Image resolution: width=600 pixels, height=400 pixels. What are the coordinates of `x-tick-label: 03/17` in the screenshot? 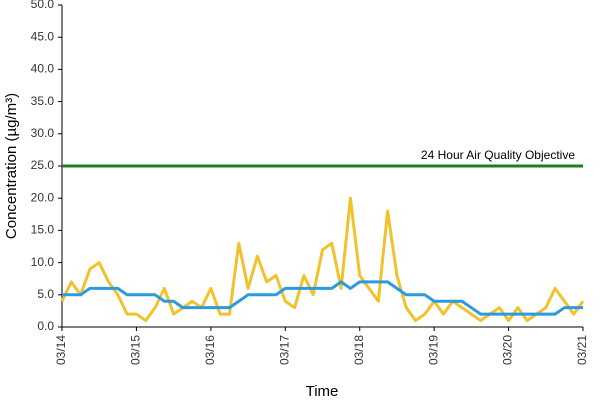 It's located at (284, 350).